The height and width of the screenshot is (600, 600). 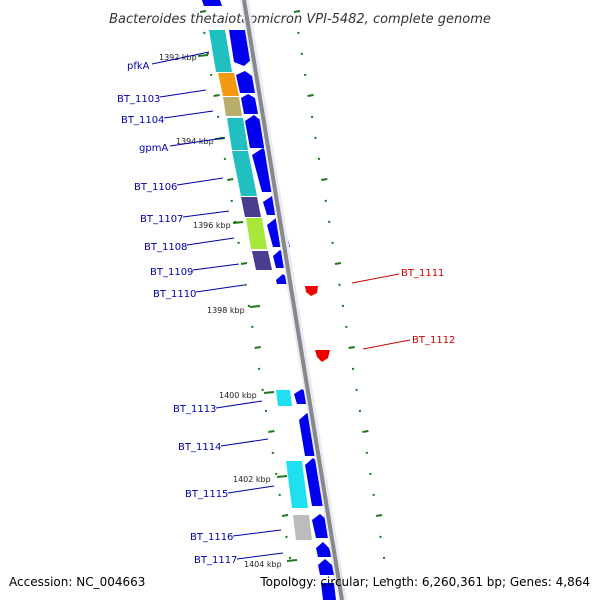 What do you see at coordinates (142, 120) in the screenshot?
I see `gene-label-BT_1104: BT_1104` at bounding box center [142, 120].